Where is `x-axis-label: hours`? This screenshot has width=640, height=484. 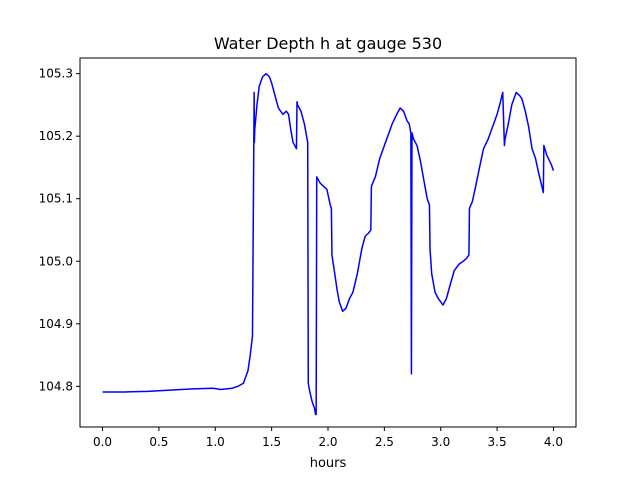 x-axis-label: hours is located at coordinates (328, 463).